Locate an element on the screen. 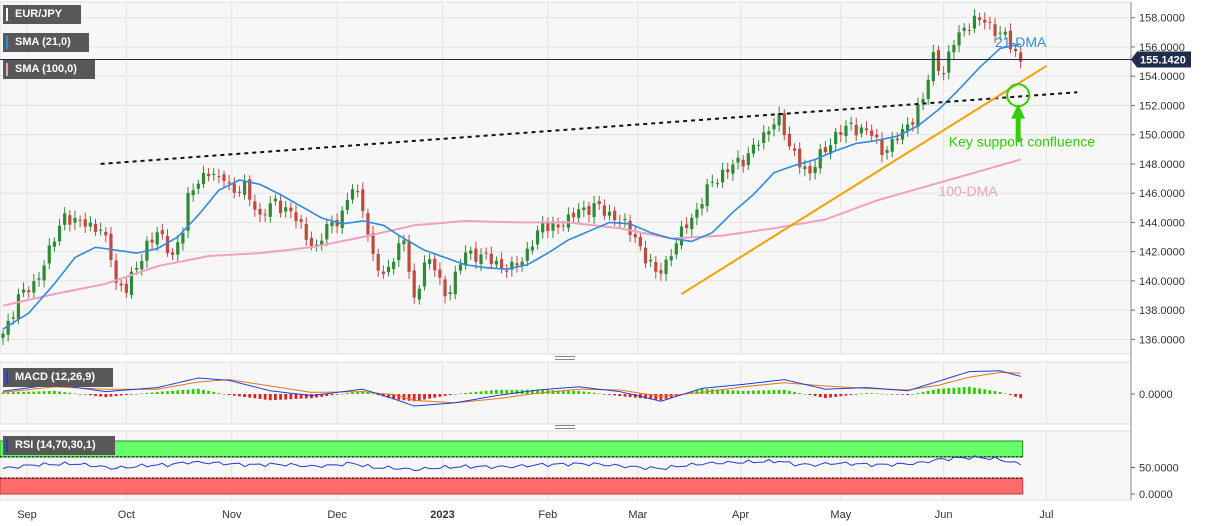 The width and height of the screenshot is (1207, 526). macd-tick-label: 0.0000 is located at coordinates (1156, 395).